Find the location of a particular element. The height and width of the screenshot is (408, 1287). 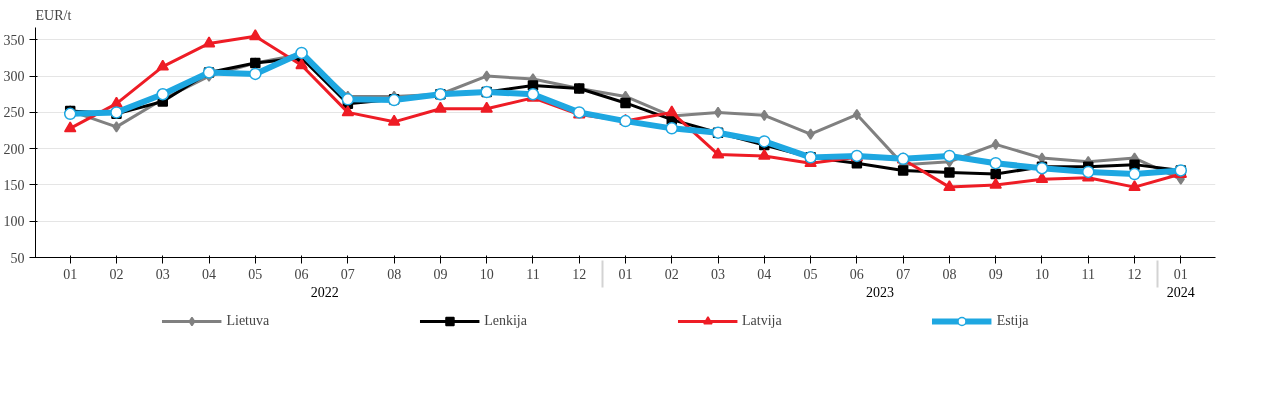

y-tick-label: 100 is located at coordinates (14, 222).